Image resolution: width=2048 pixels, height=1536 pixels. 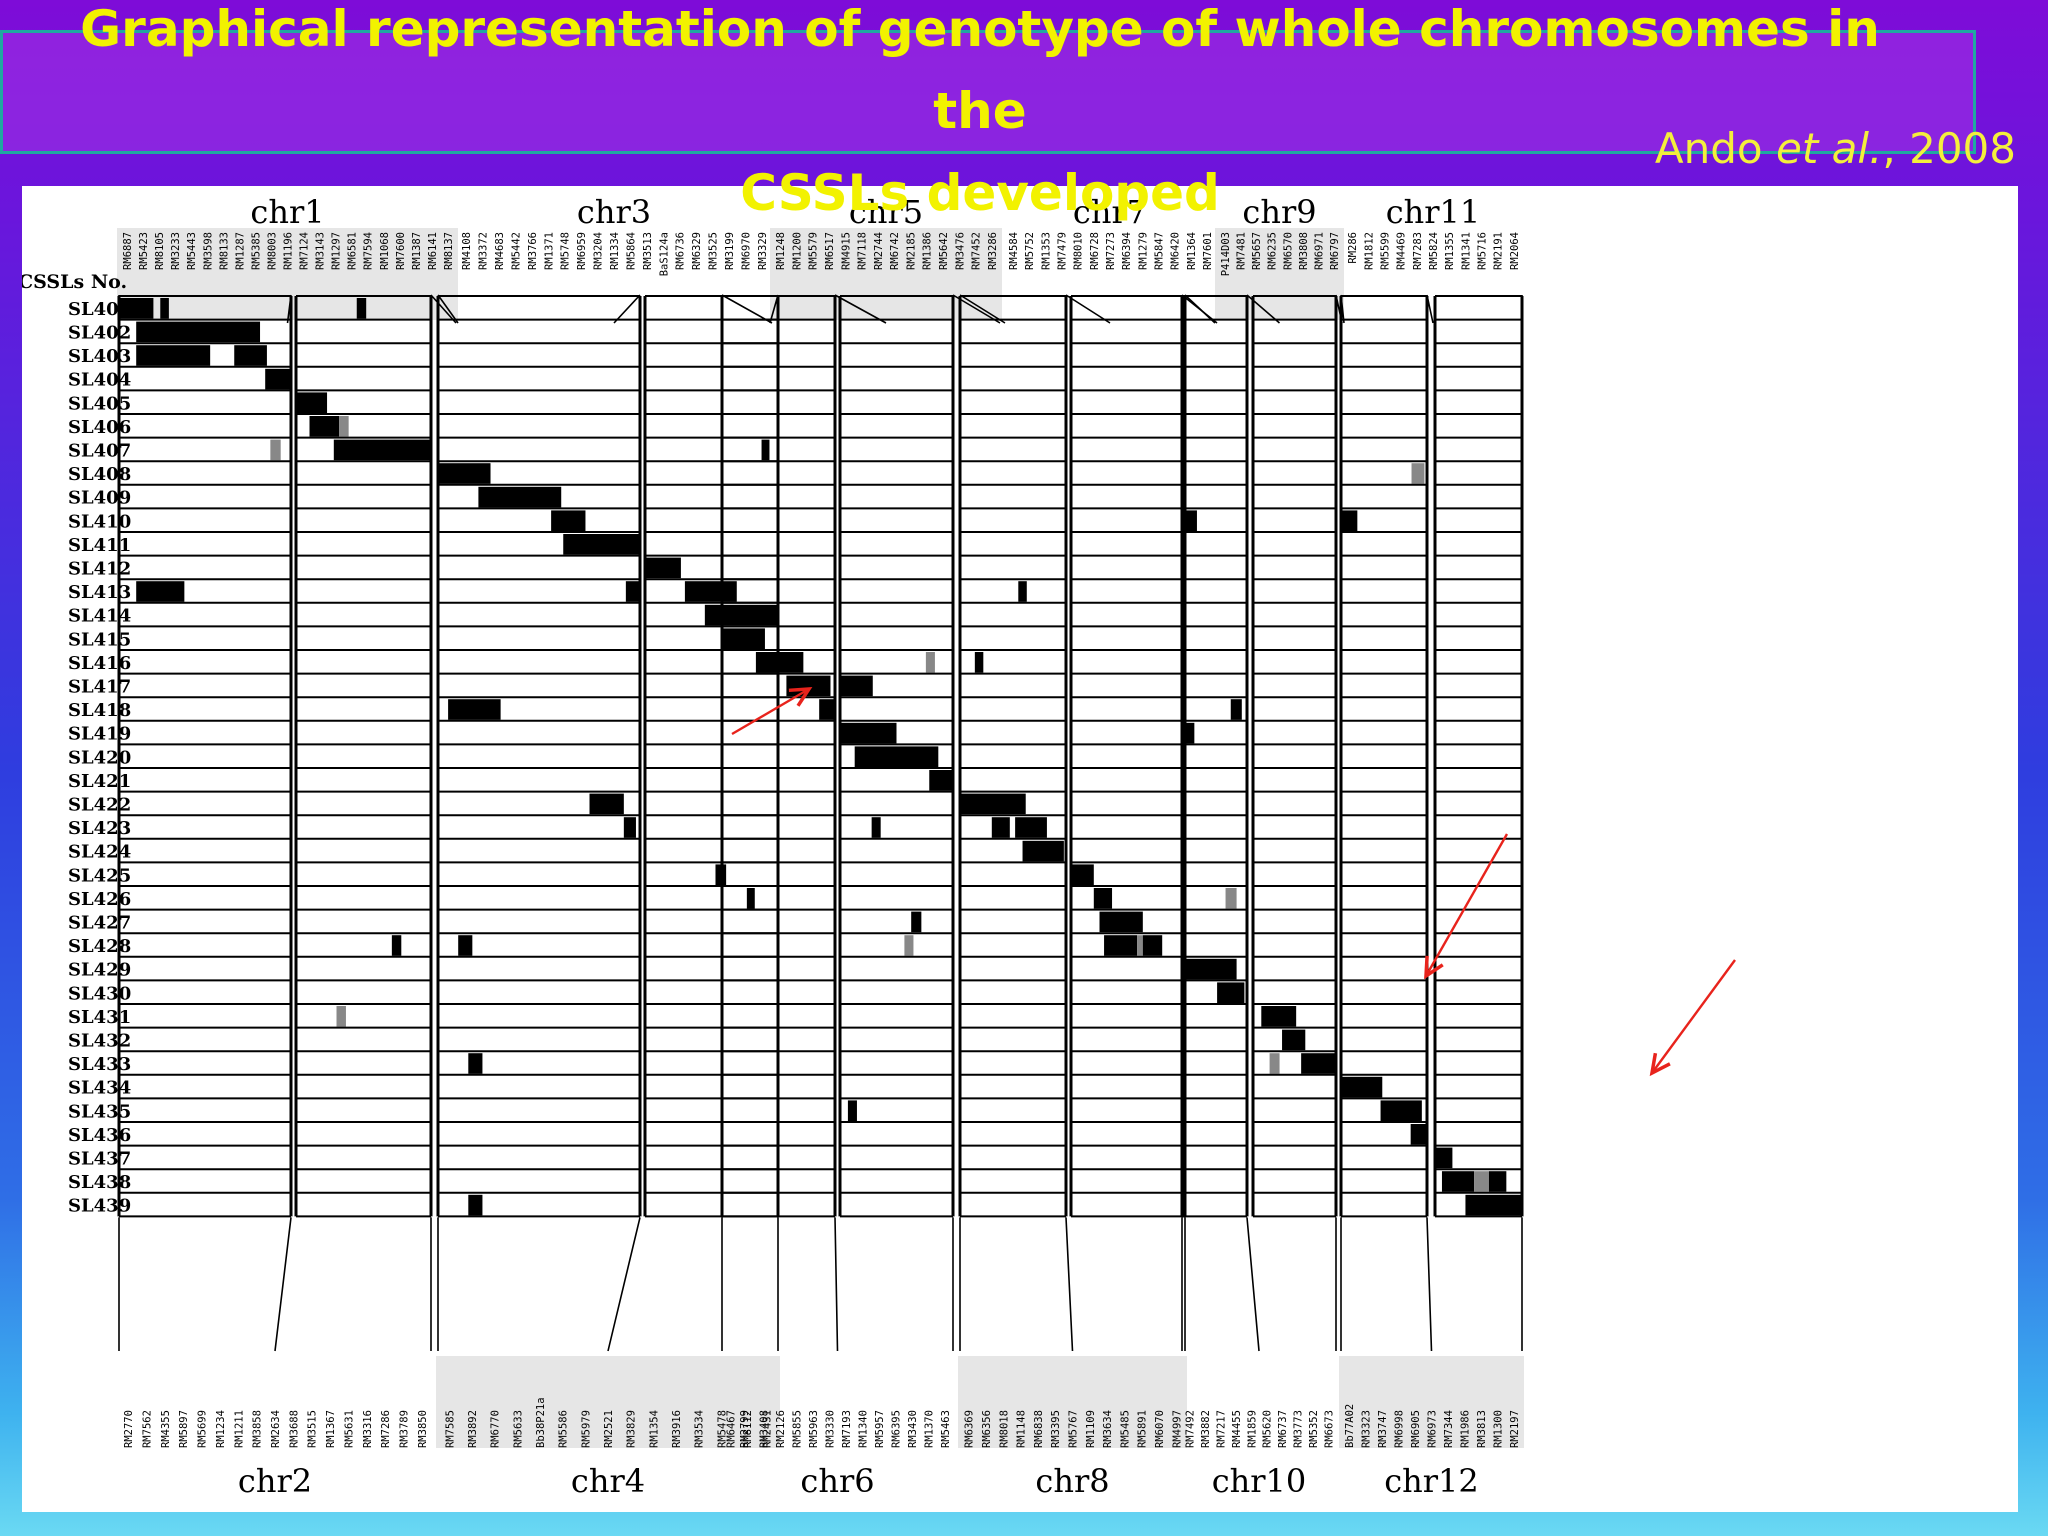 I want to click on marker-label: RM4683, so click(x=500, y=251).